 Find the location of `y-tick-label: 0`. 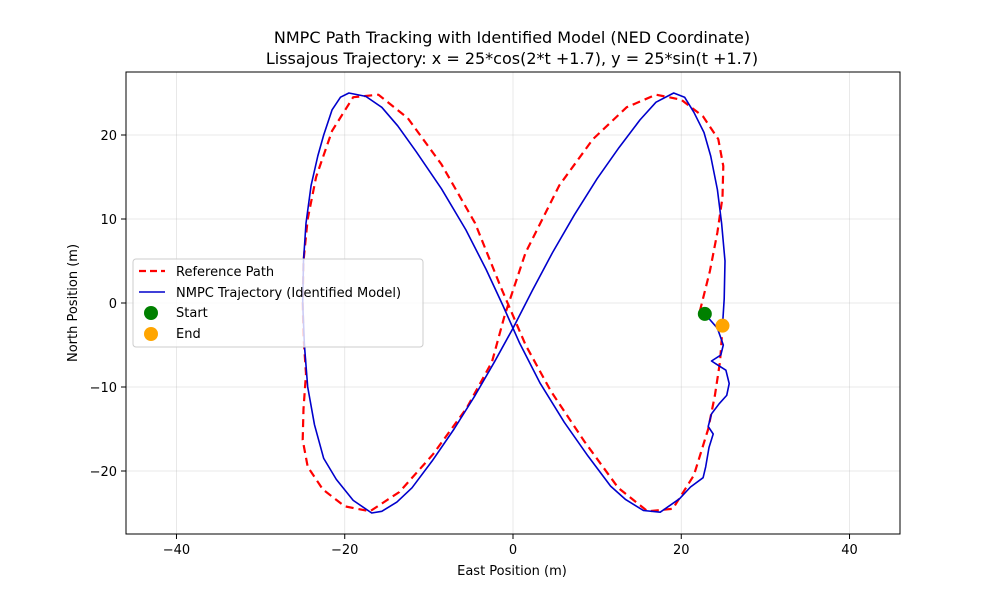

y-tick-label: 0 is located at coordinates (113, 304).